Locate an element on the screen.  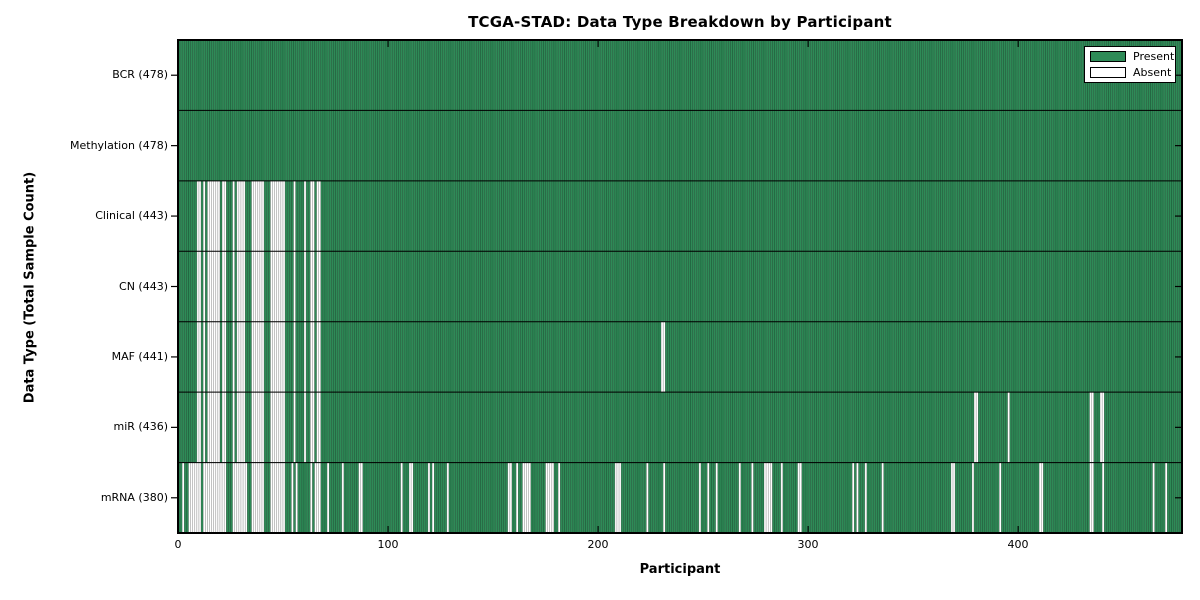
y-tick-label-mir: miR (436) is located at coordinates (141, 426).